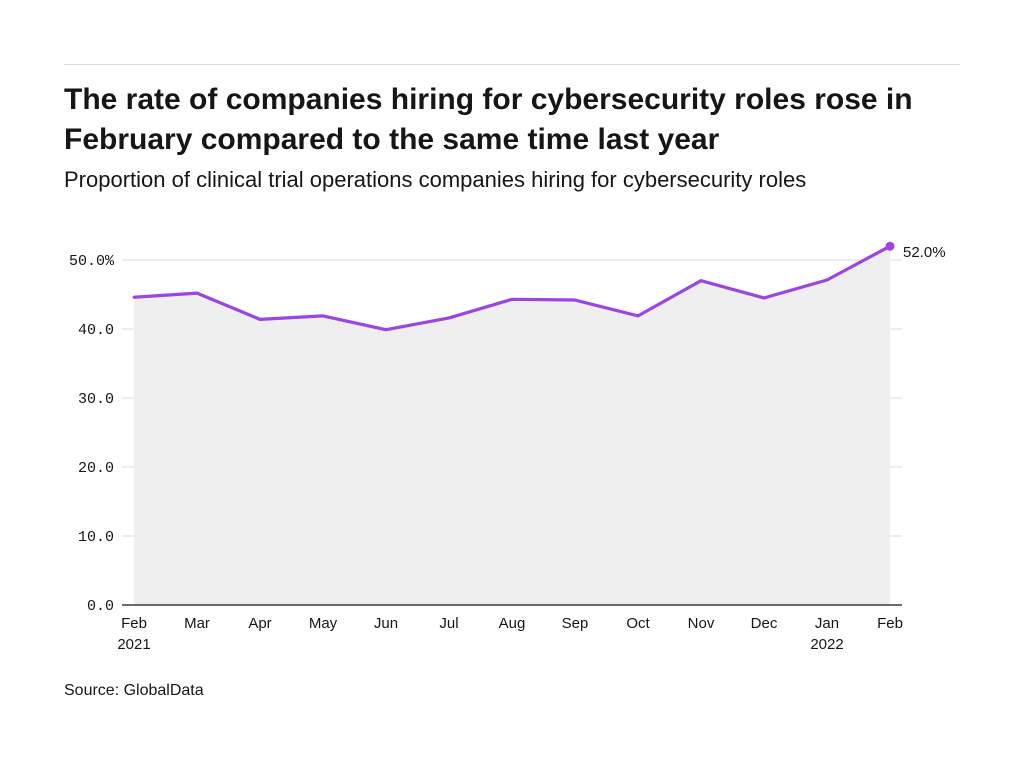 The width and height of the screenshot is (1024, 768). I want to click on y-tick-label: 30.0, so click(96, 399).